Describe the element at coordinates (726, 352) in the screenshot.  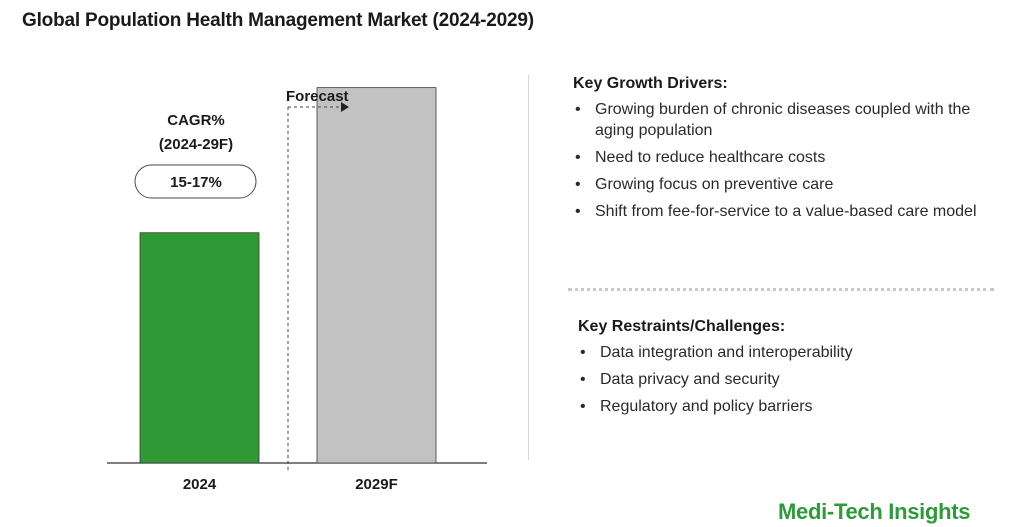
I see `restraint-text: Data integration and interoperability` at that location.